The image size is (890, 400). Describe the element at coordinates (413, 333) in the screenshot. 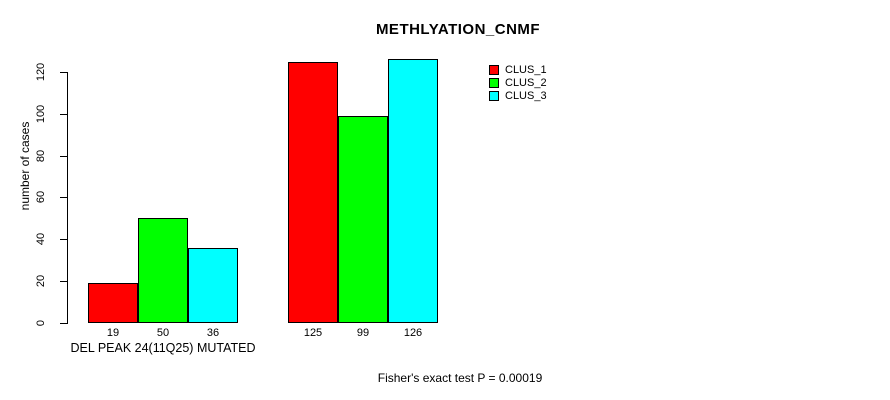

I see `bar-value-label: 126` at that location.